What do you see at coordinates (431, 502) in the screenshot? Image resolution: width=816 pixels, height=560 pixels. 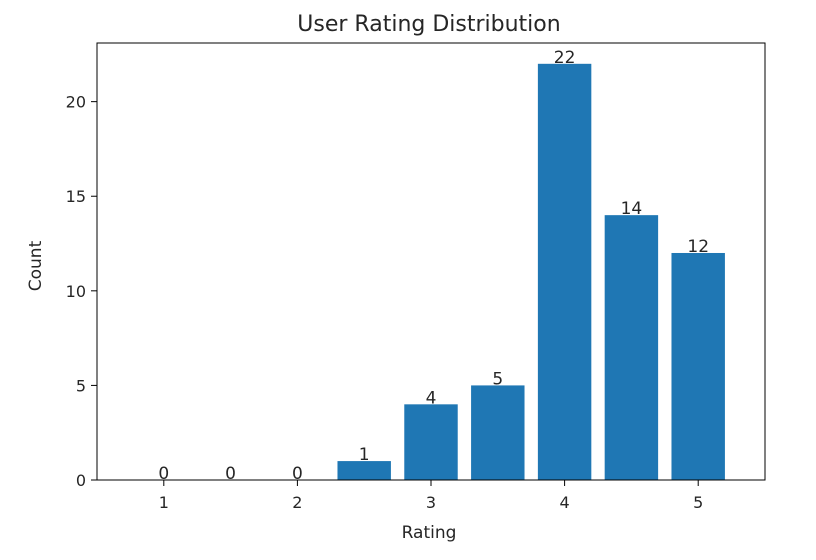 I see `x-tick-label: 3` at bounding box center [431, 502].